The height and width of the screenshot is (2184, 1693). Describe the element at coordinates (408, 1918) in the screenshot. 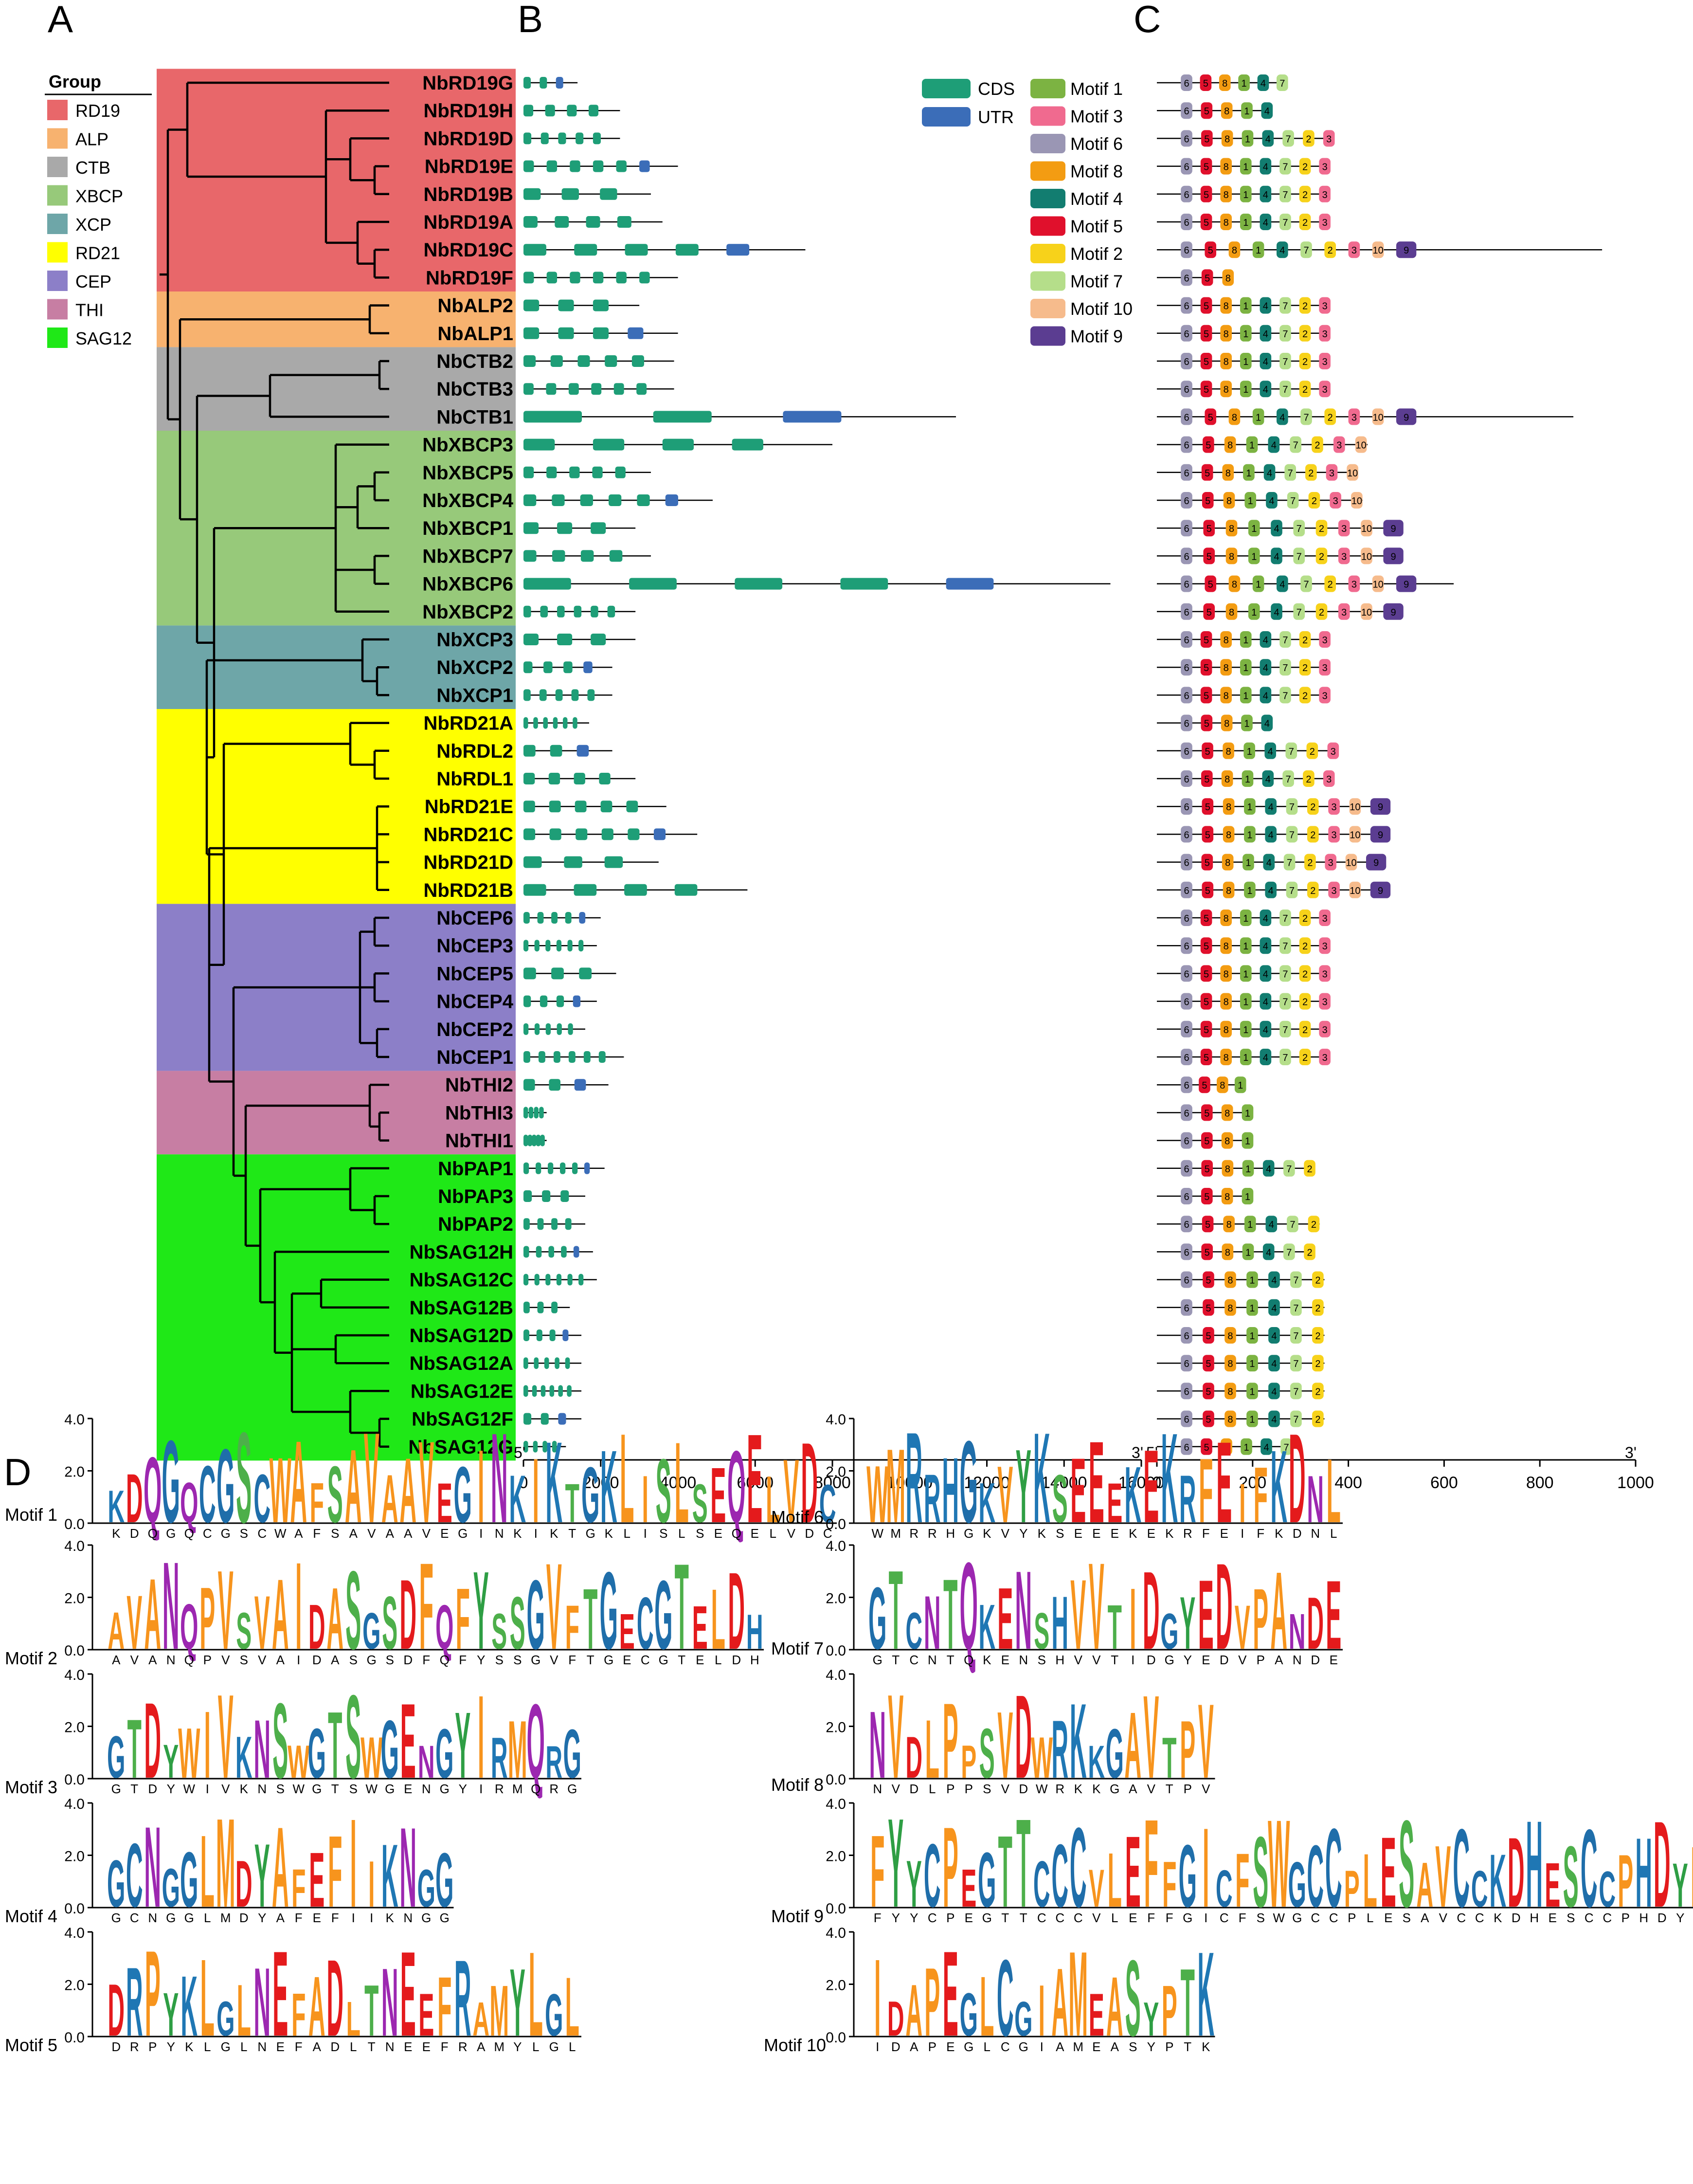

I see `logo-consensus-letter: N` at that location.